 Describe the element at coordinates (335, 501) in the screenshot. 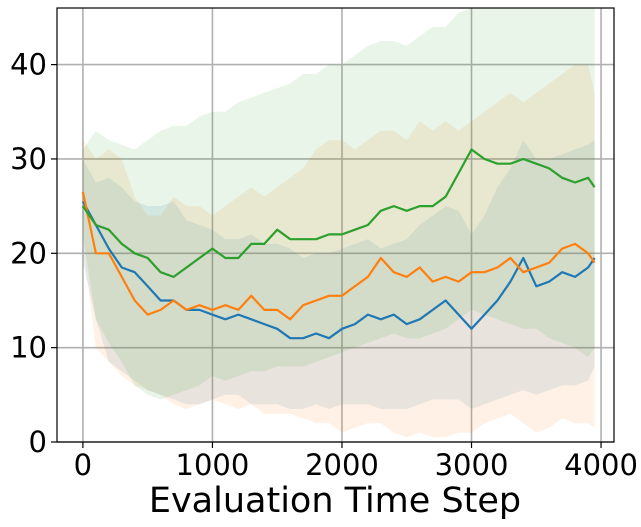

I see `x-axis-title: Evaluation Time Step` at that location.